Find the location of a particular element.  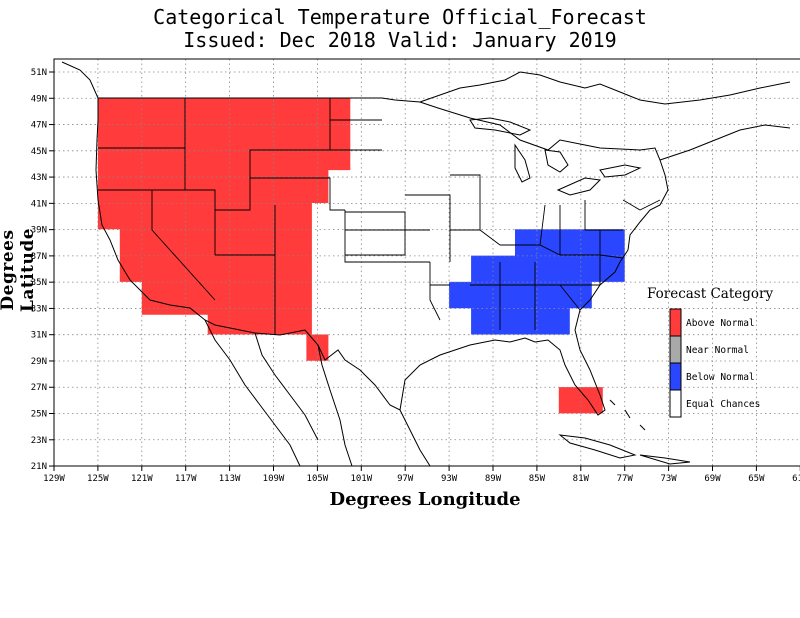

legend-label: Near Normal is located at coordinates (717, 350).